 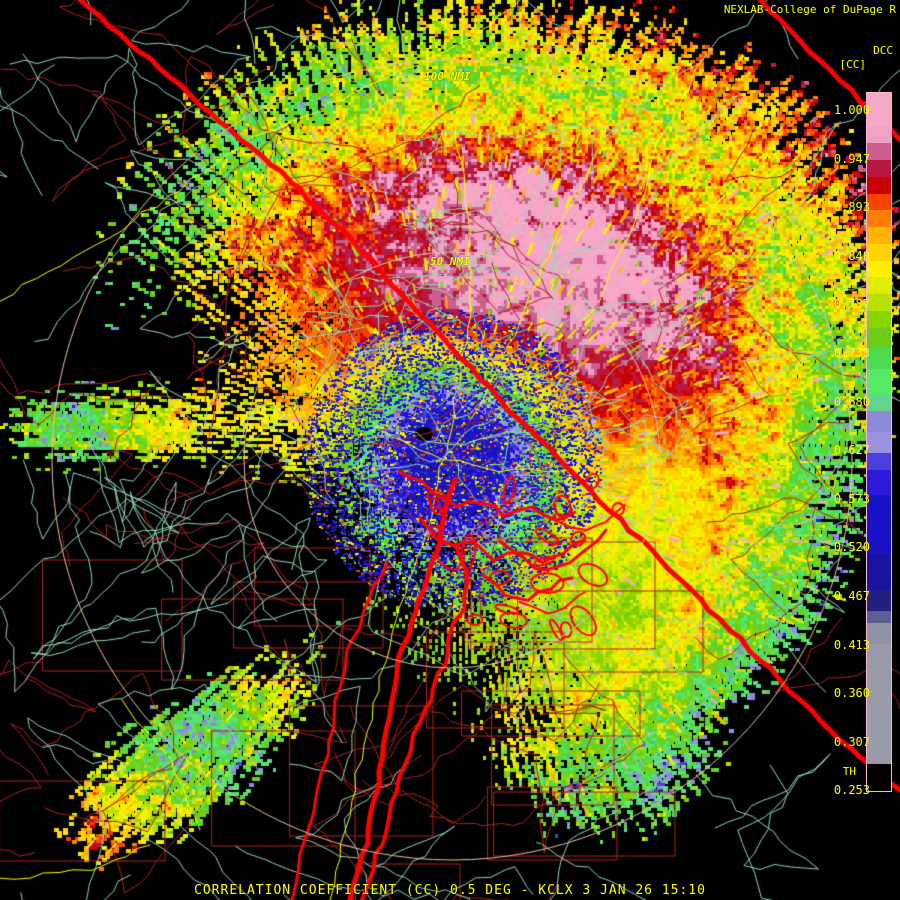 I want to click on color-scale-tick: 1.000, so click(x=851, y=110).